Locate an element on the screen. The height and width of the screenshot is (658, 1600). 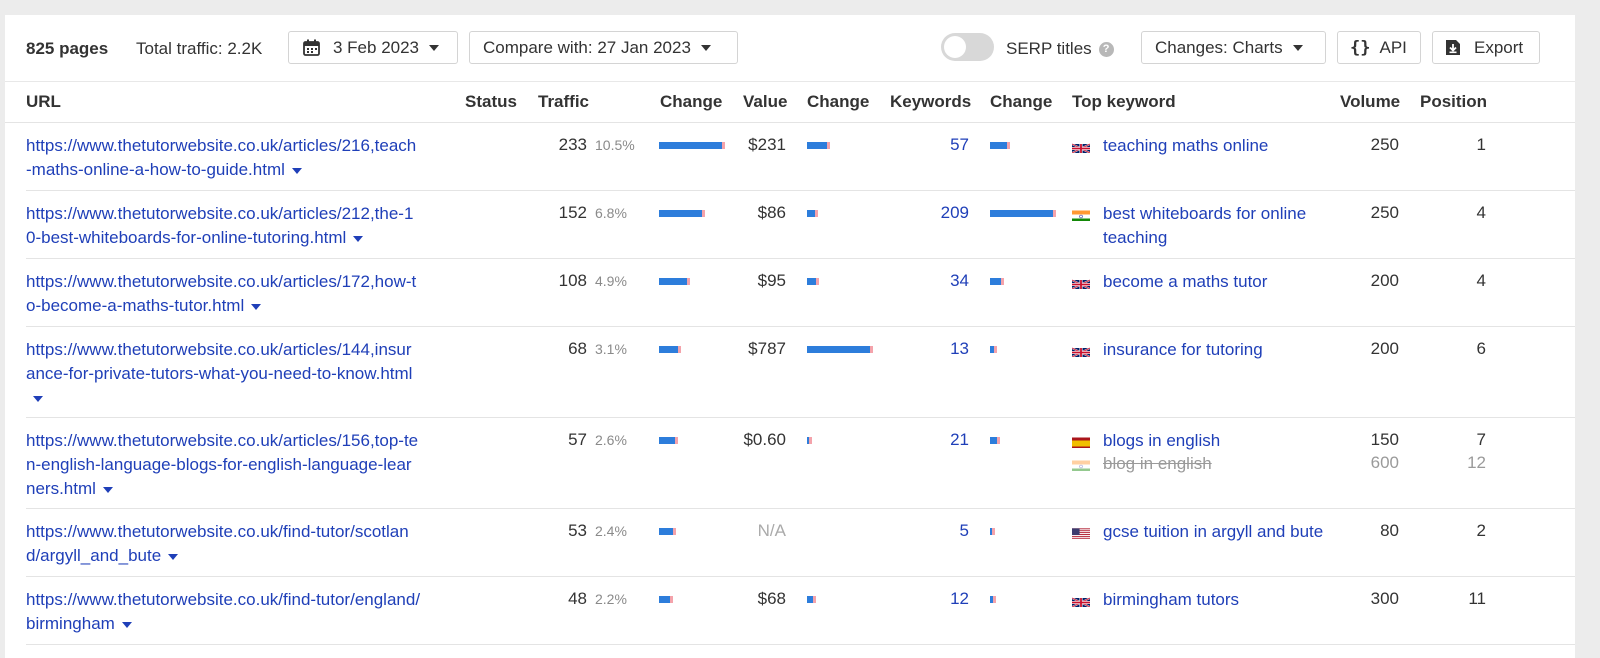
page-count: 825 pages is located at coordinates (67, 48).